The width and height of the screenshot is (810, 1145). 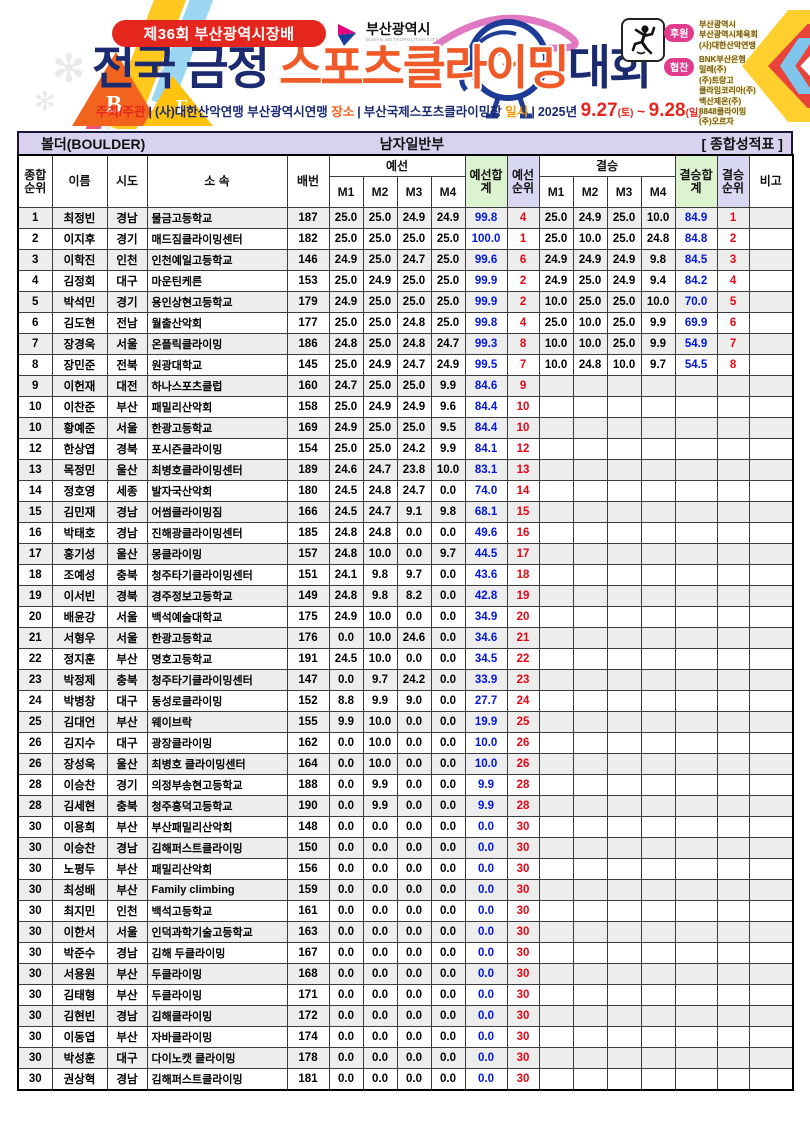 I want to click on header-region: 시도, so click(x=127, y=181).